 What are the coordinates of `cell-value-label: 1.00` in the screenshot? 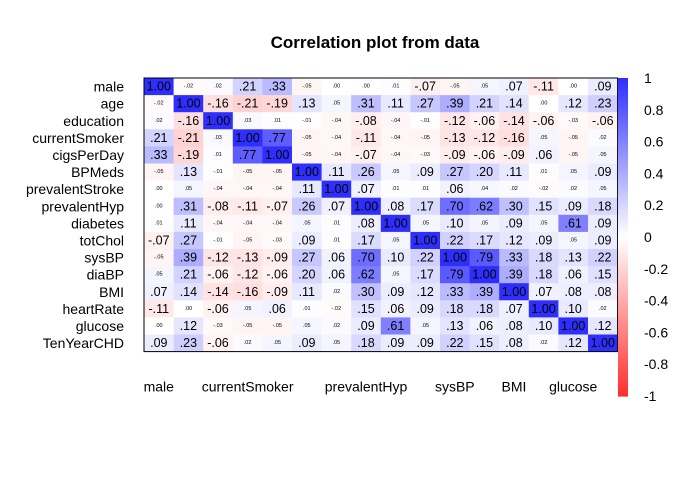 It's located at (395, 223).